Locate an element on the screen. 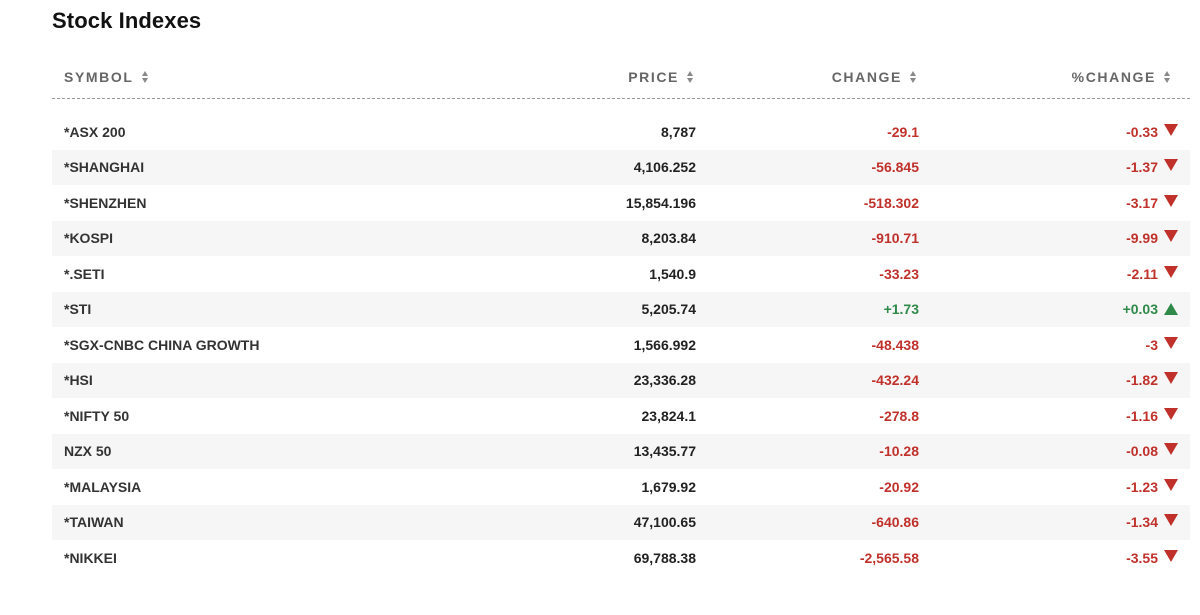  price-cell: 13,435.77 is located at coordinates (664, 451).